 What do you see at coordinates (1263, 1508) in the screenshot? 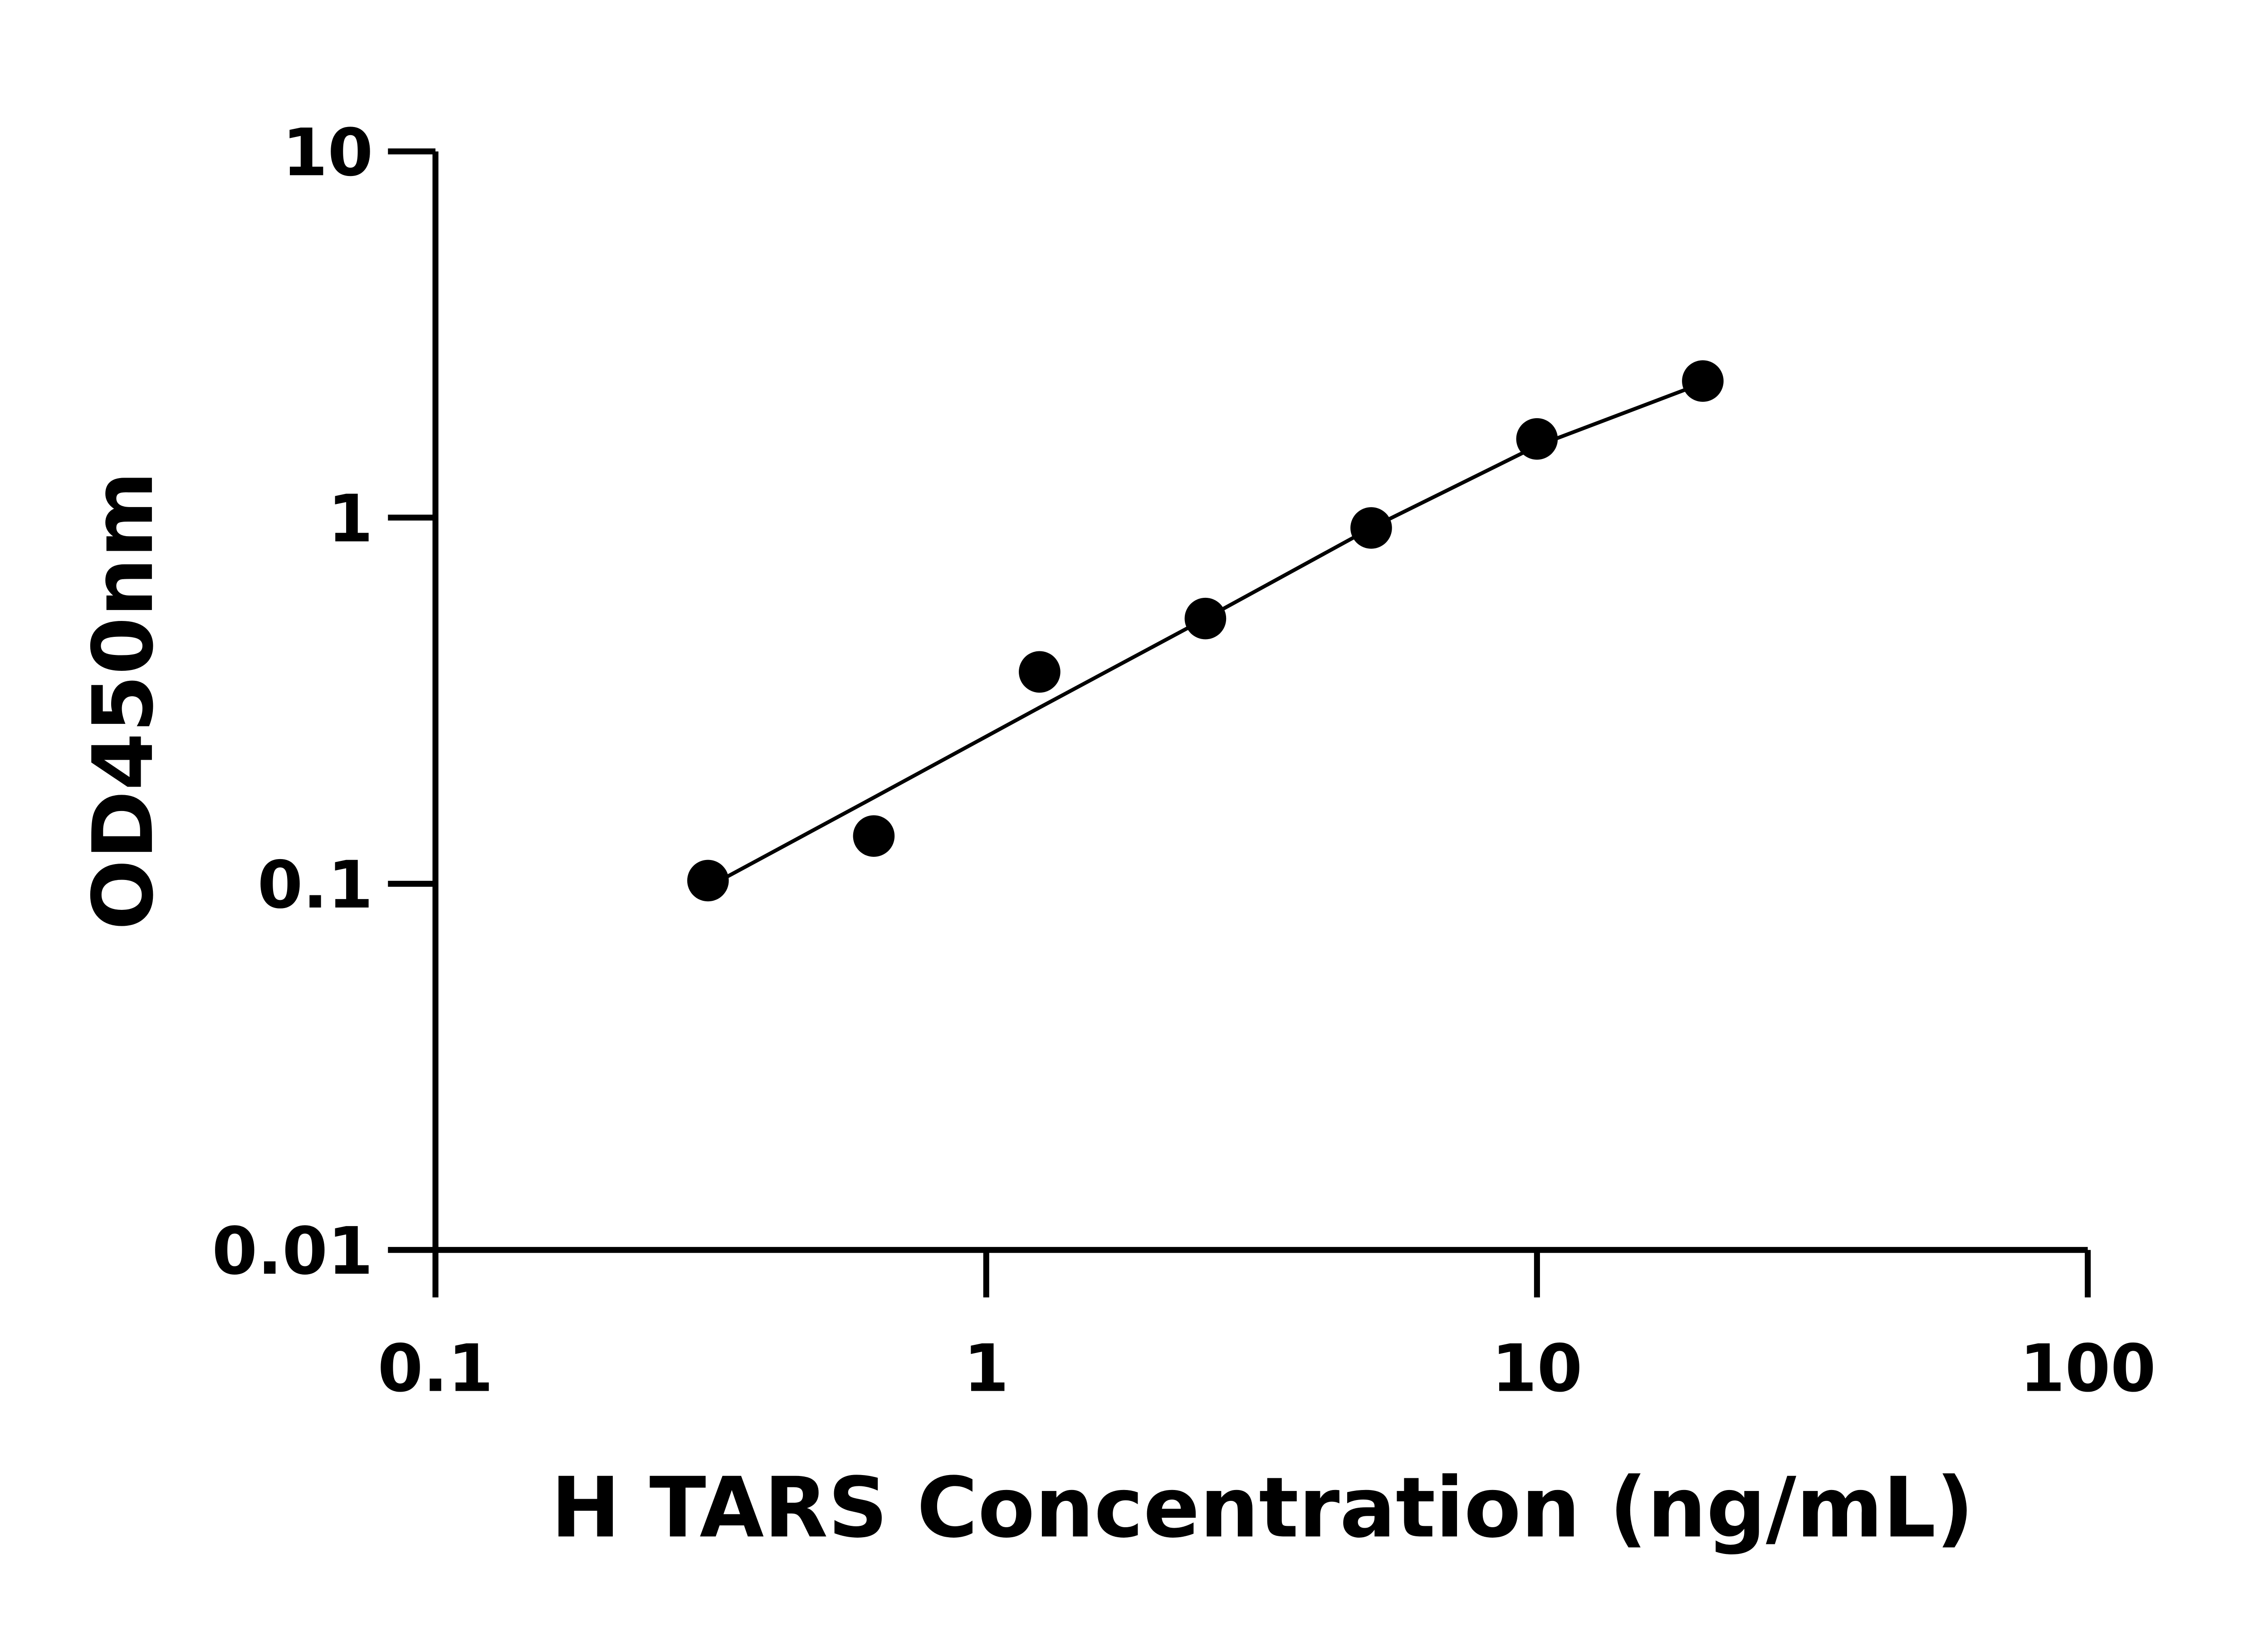
I see `x-axis-label: H TARS Concentration (ng/mL)` at bounding box center [1263, 1508].